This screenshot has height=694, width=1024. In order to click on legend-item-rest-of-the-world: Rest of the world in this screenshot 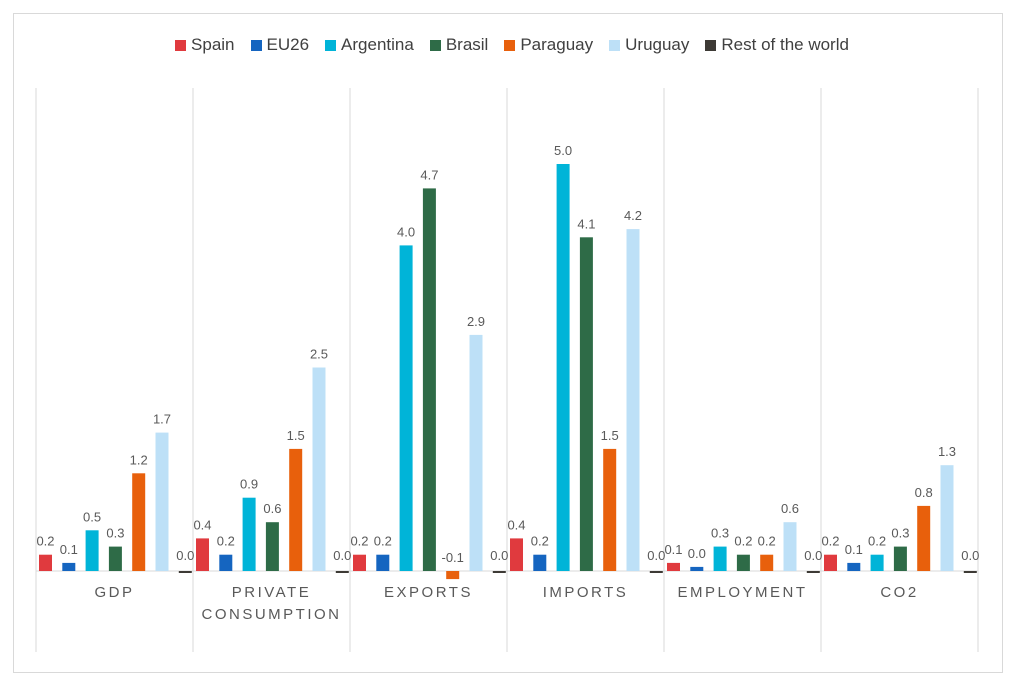, I will do `click(777, 45)`.